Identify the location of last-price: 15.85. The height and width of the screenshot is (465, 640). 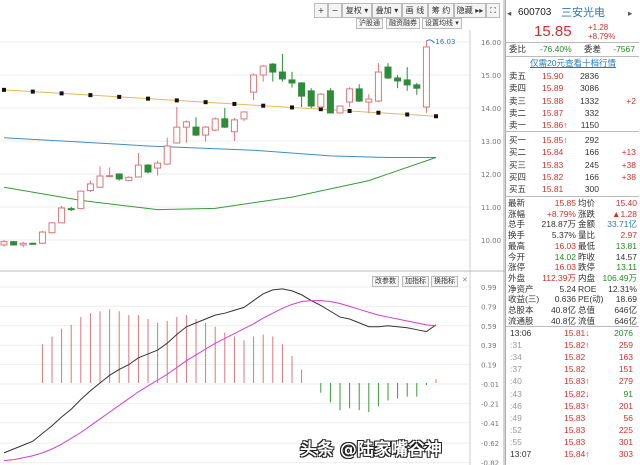
(553, 31).